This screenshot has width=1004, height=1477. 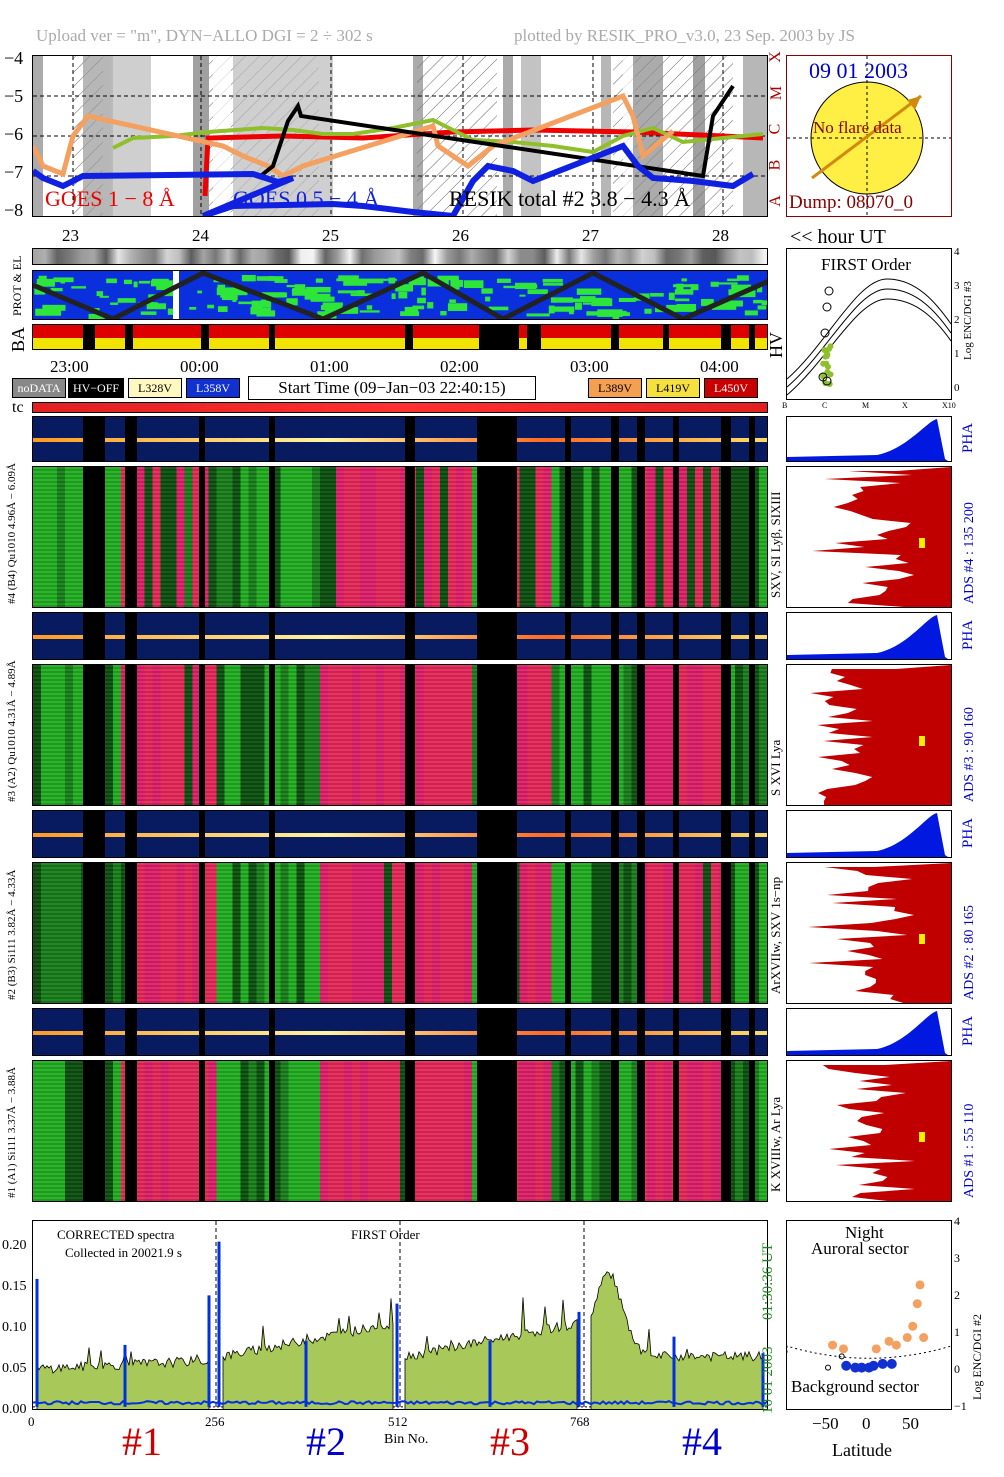 I want to click on latitude-point-orange, so click(x=924, y=1338).